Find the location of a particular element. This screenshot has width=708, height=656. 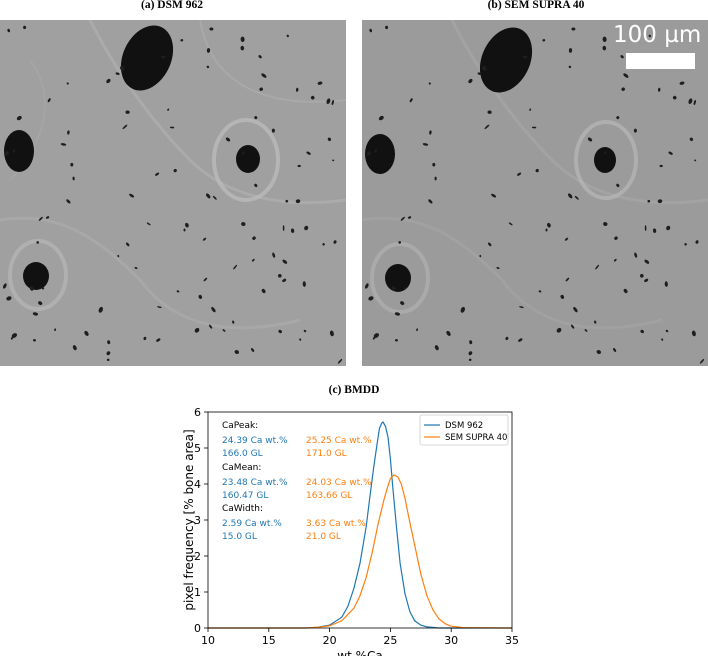

panel-c-title: (c) BMDD is located at coordinates (354, 390).